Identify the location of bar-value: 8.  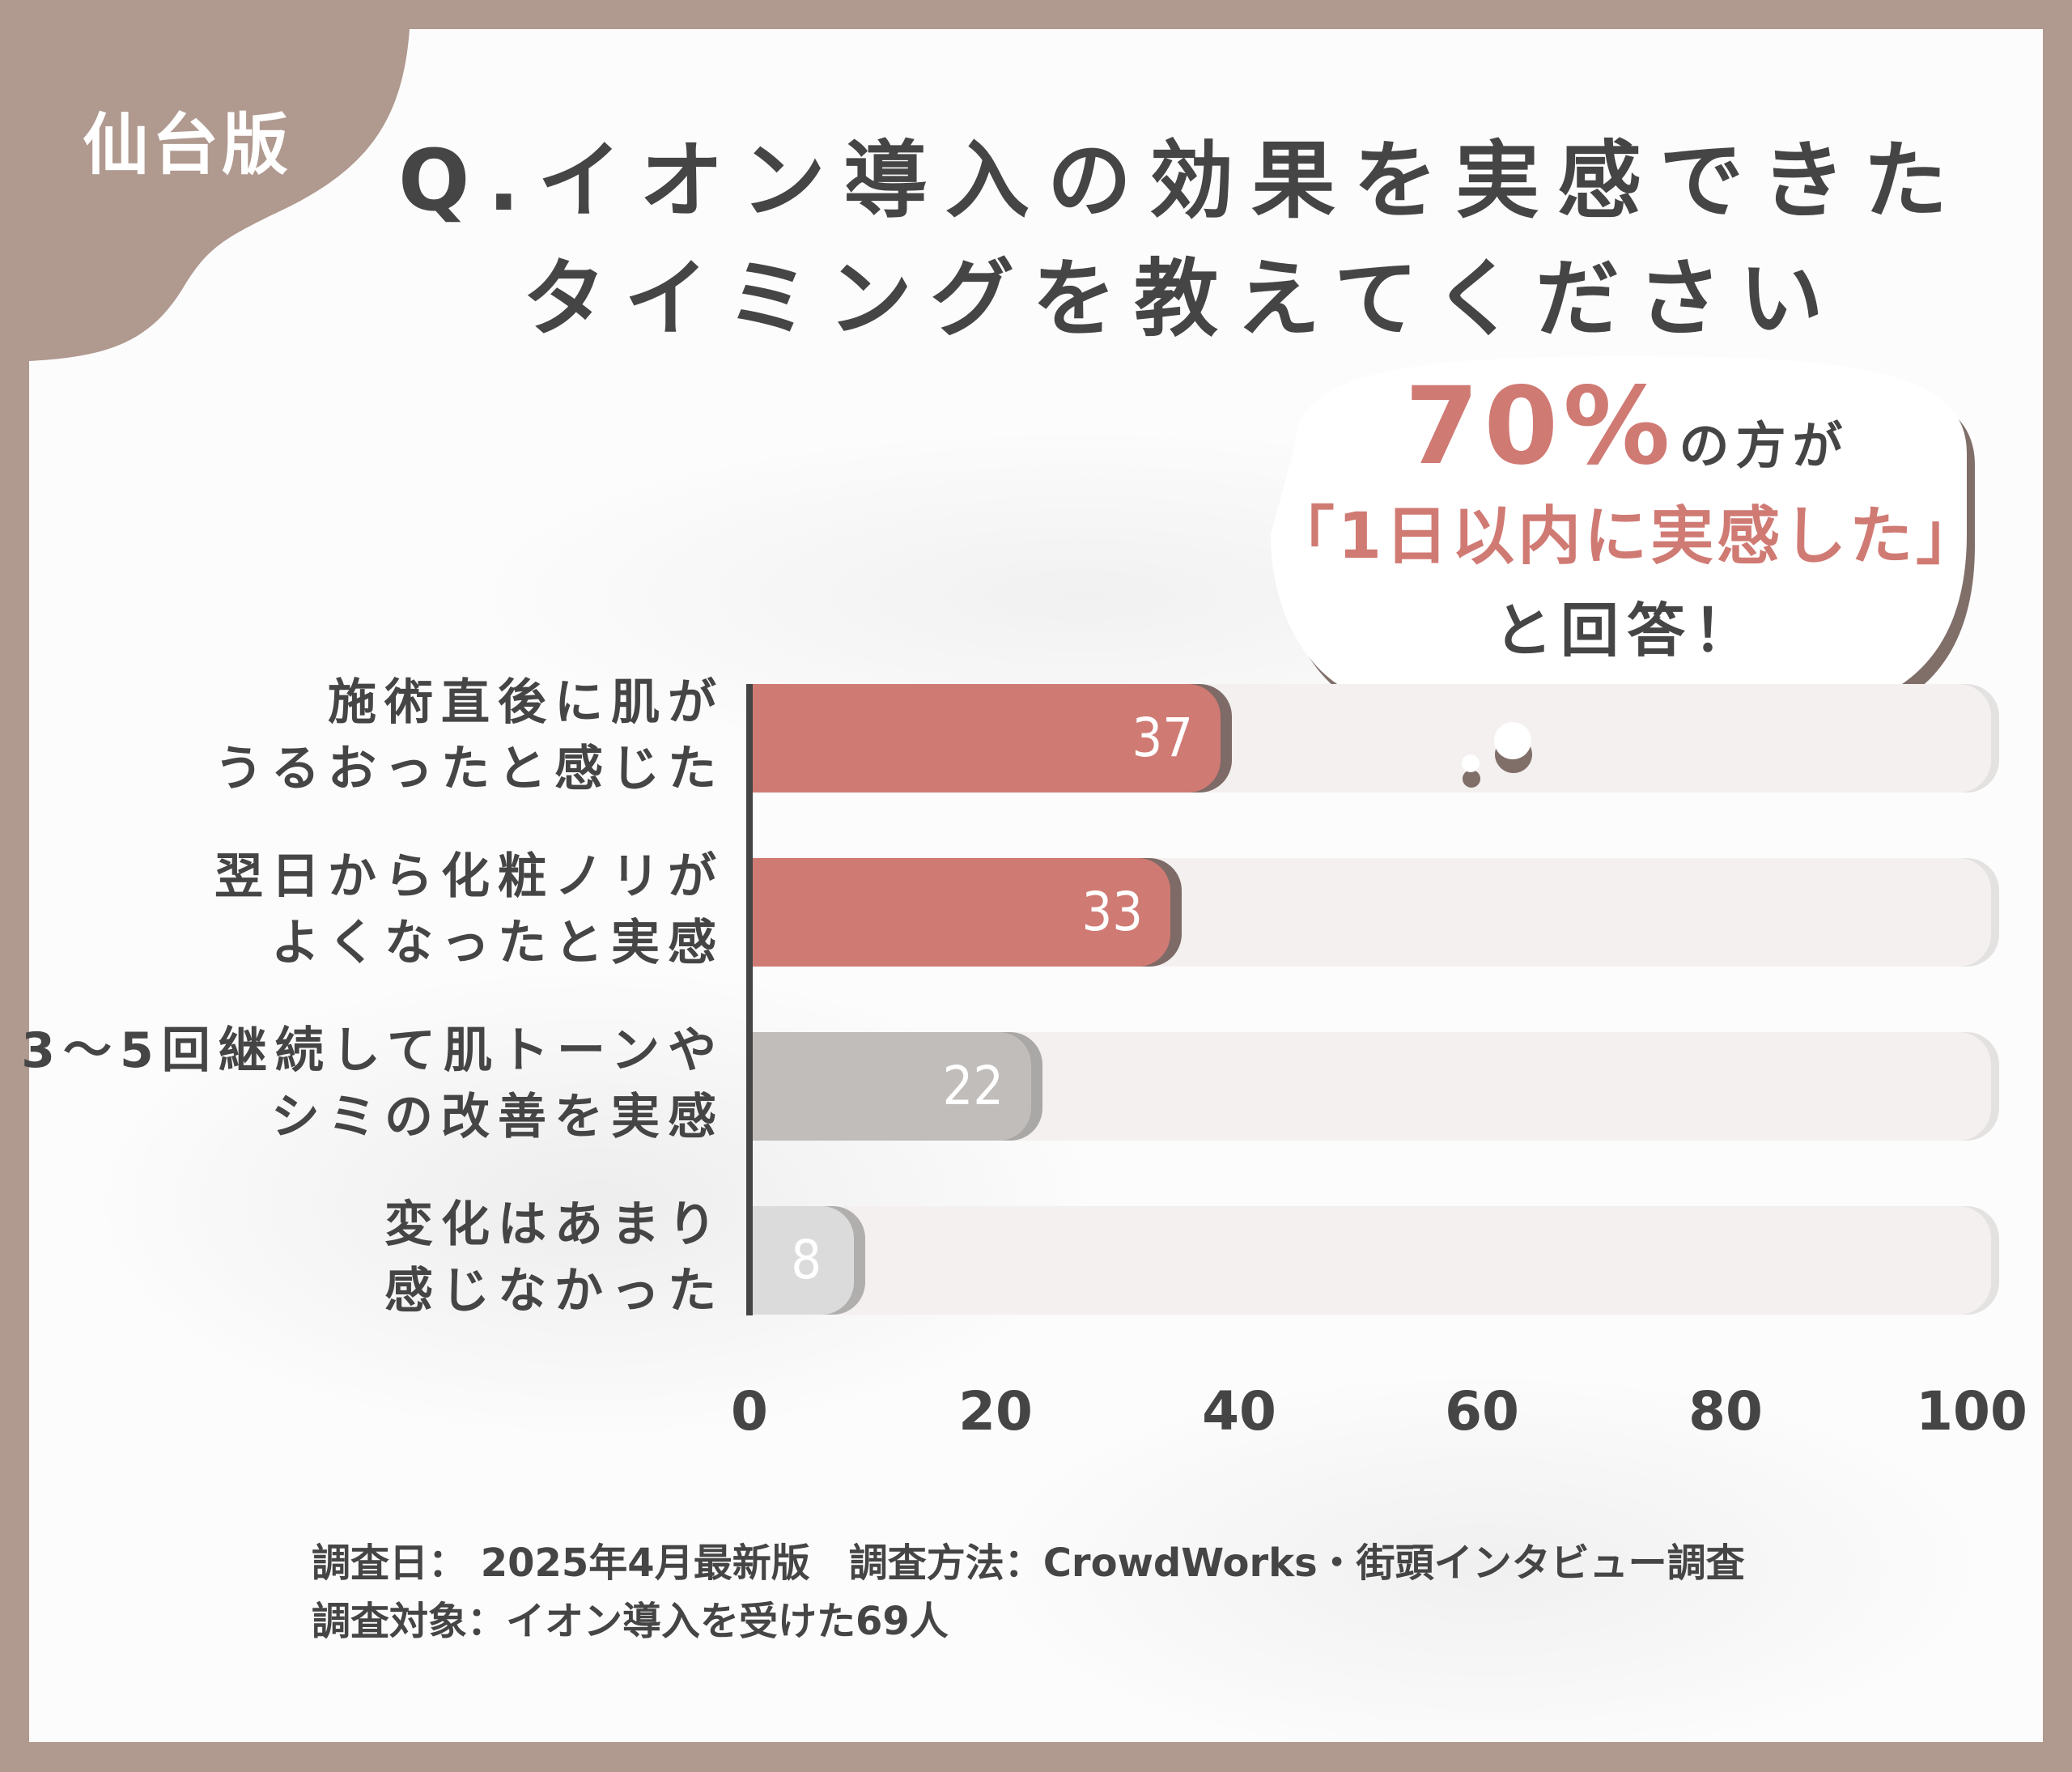
(806, 1260).